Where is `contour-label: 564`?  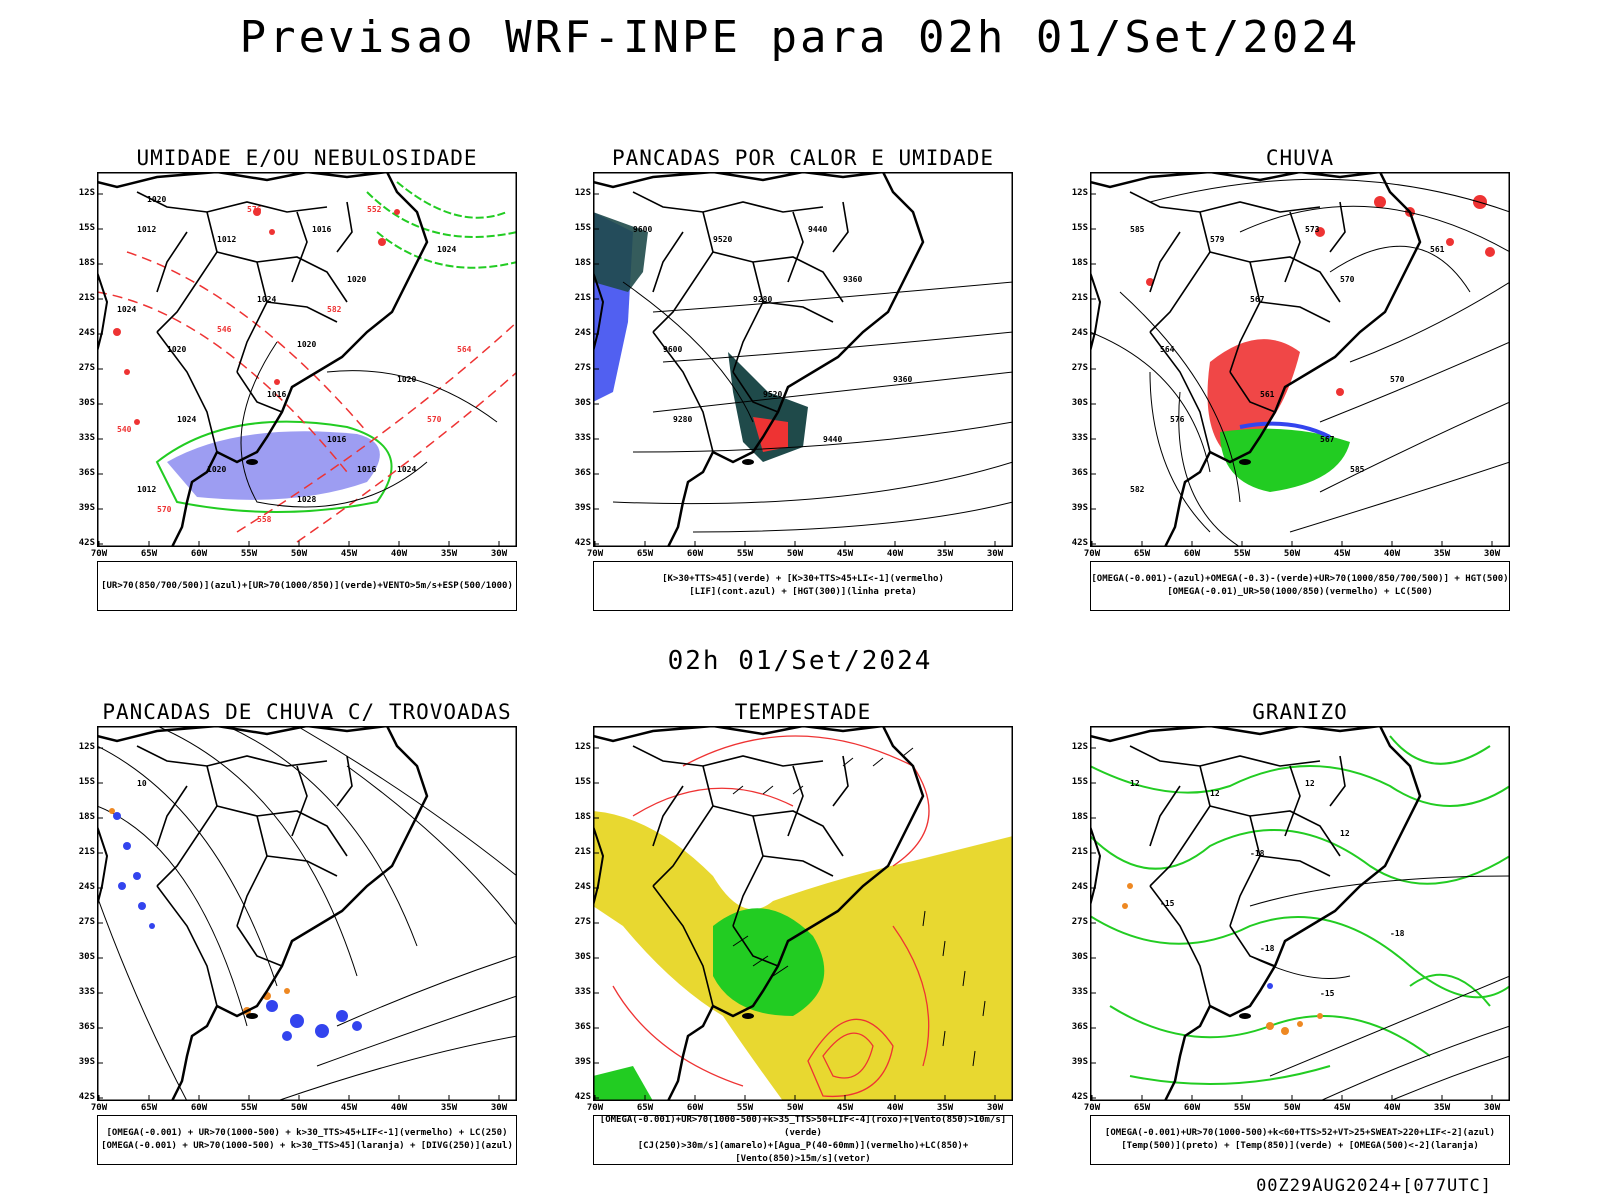 contour-label: 564 is located at coordinates (1167, 349).